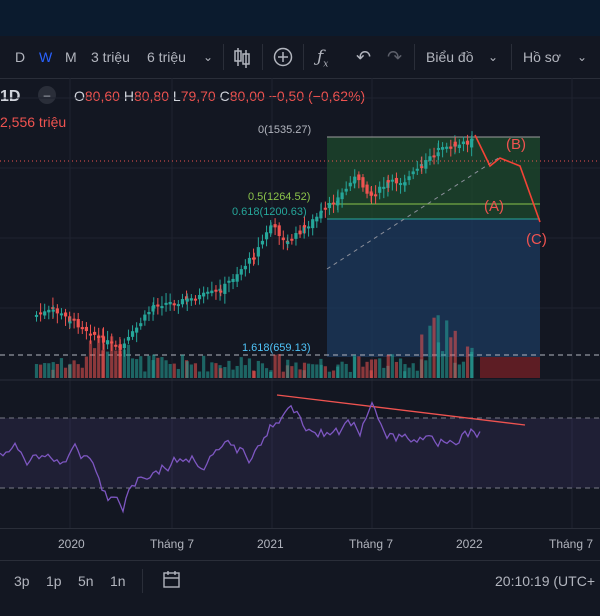 This screenshot has width=600, height=616. What do you see at coordinates (516, 144) in the screenshot?
I see `wave-label-b: (B)` at bounding box center [516, 144].